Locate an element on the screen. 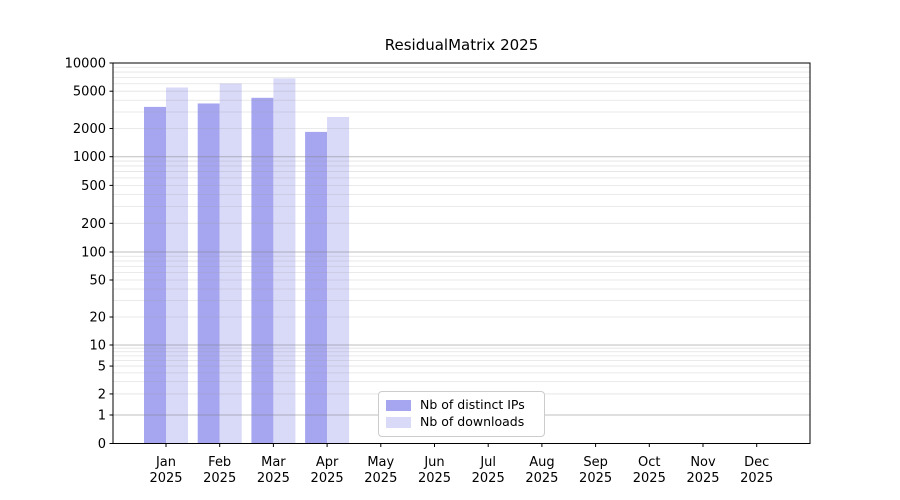 The height and width of the screenshot is (500, 900). x-tick-label-month: Nov is located at coordinates (703, 462).